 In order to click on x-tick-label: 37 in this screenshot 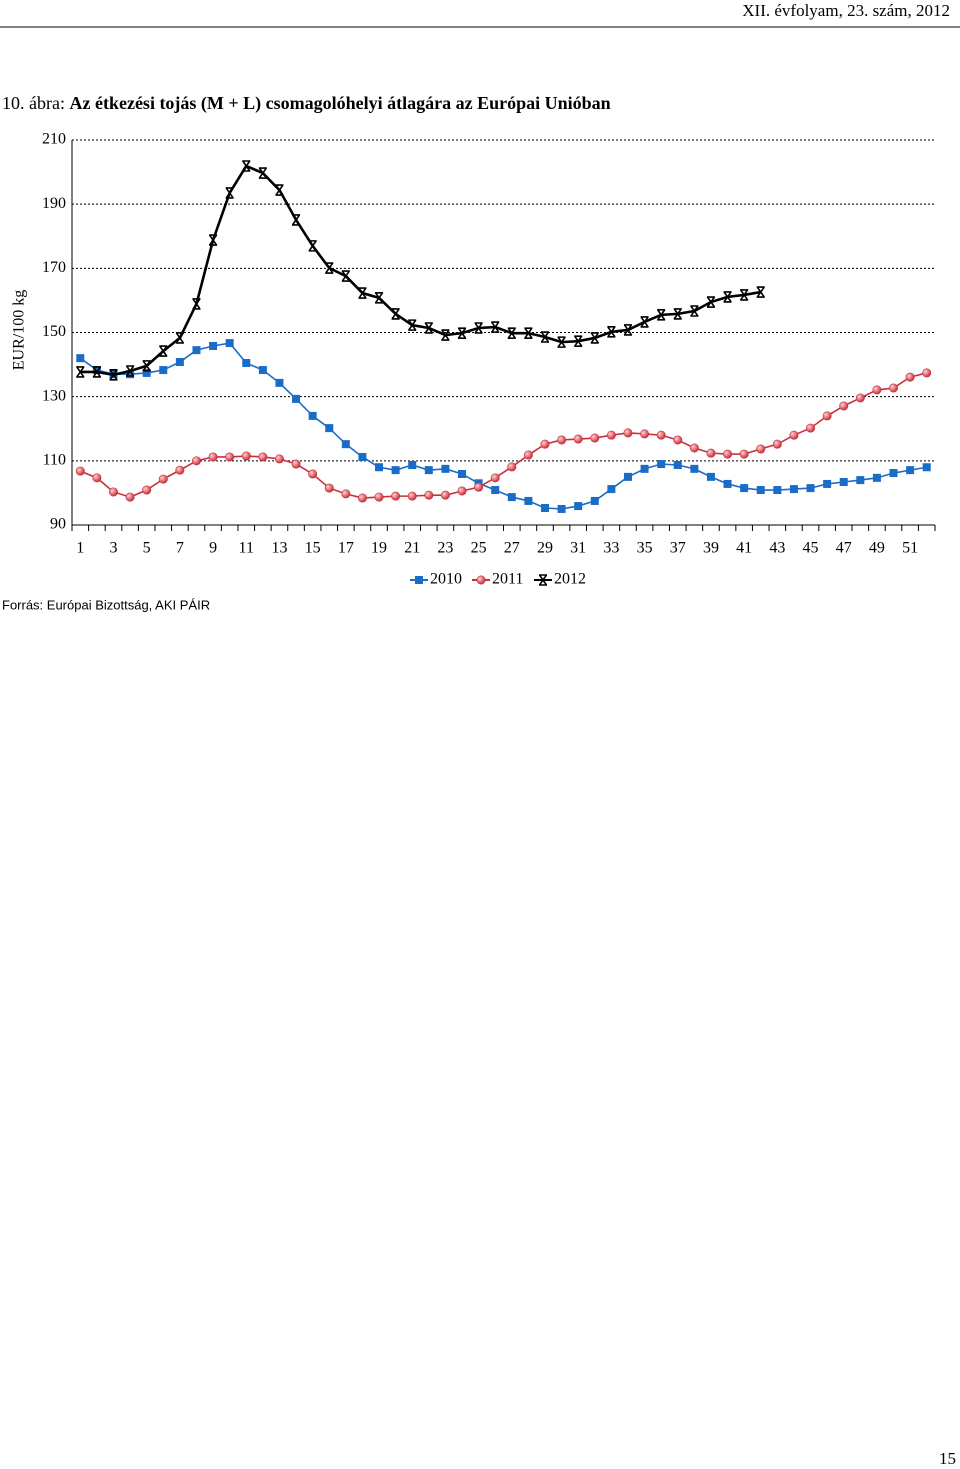, I will do `click(678, 548)`.